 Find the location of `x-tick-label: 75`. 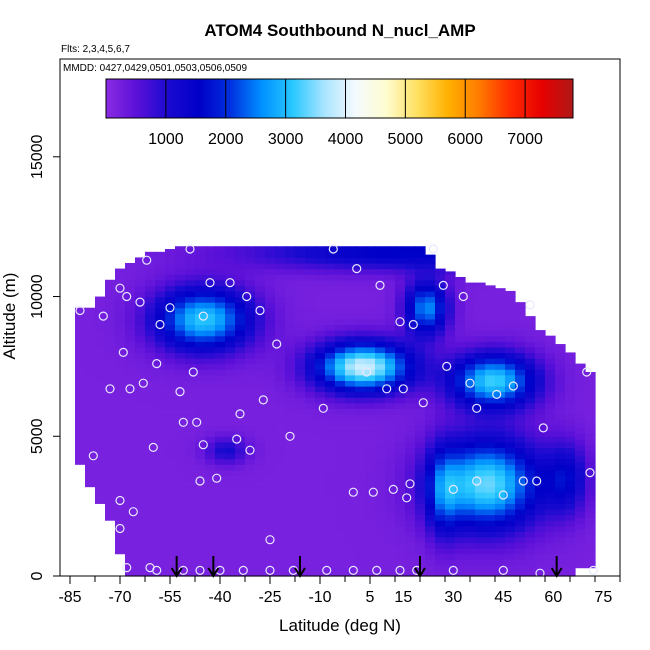

x-tick-label: 75 is located at coordinates (603, 597).